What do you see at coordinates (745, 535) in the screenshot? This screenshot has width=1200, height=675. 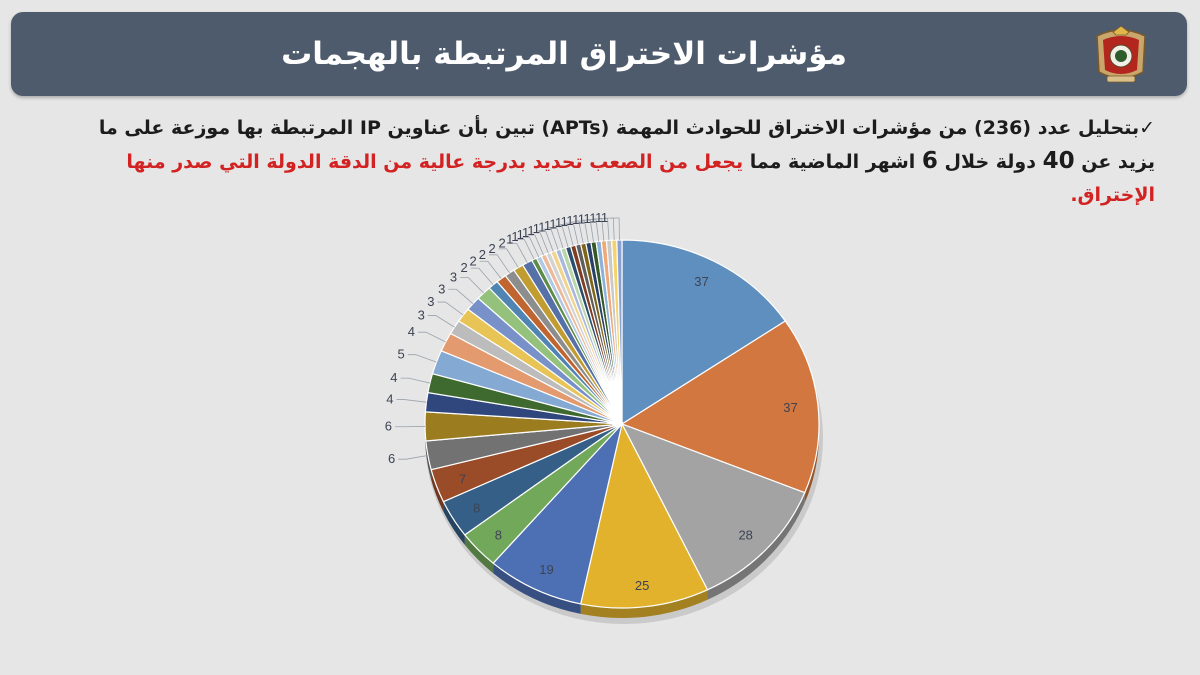 I see `pie-data-label: 28` at bounding box center [745, 535].